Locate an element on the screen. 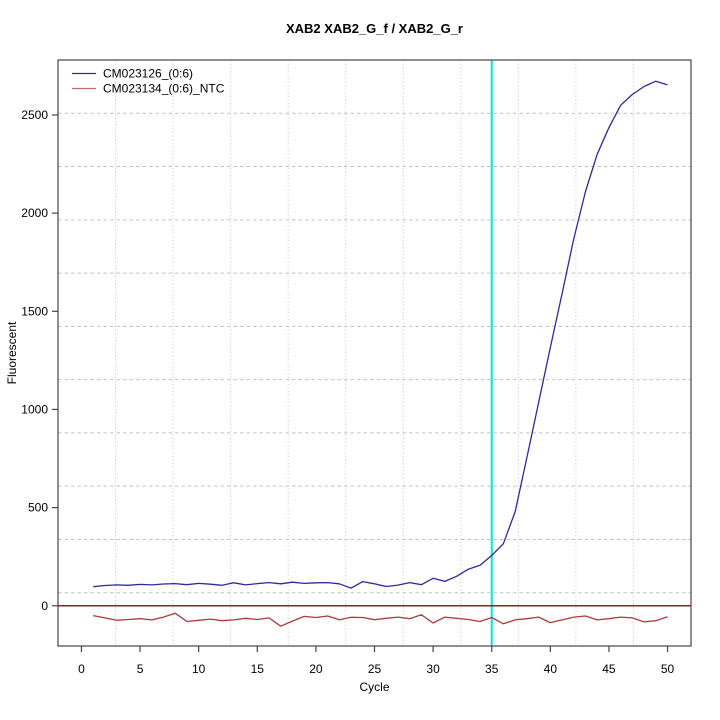 The width and height of the screenshot is (720, 720). series-line-ntc is located at coordinates (380, 619).